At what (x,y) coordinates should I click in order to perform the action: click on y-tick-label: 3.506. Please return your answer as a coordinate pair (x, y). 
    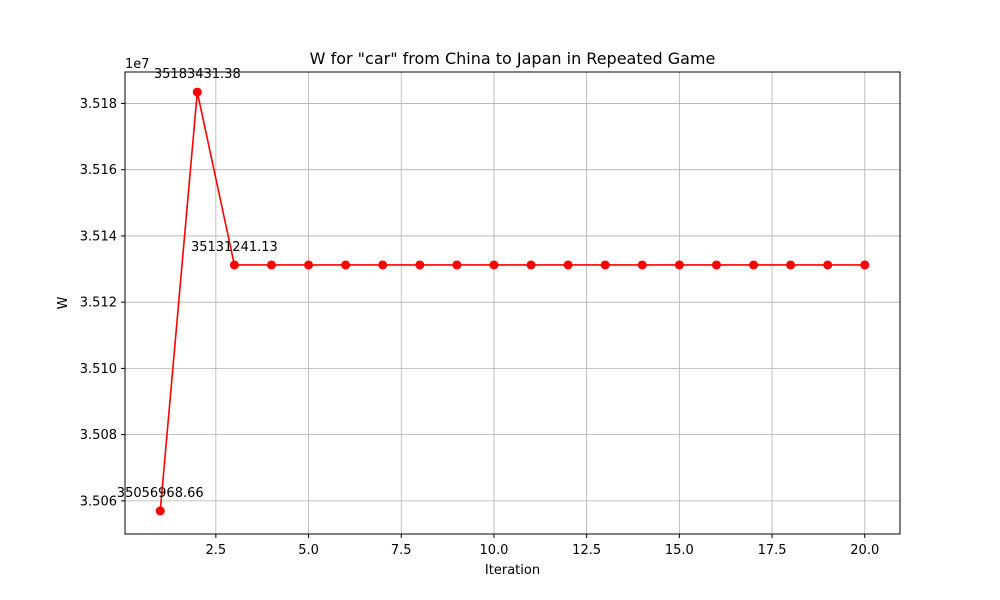
    Looking at the image, I should click on (98, 501).